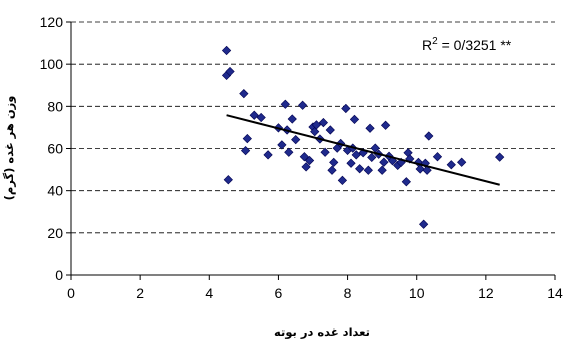 This screenshot has width=564, height=342. Describe the element at coordinates (417, 293) in the screenshot. I see `x-tick-label-10: 10` at that location.